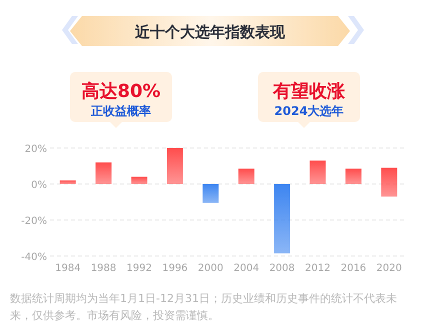  I want to click on x-tick-label: 2008, so click(282, 268).